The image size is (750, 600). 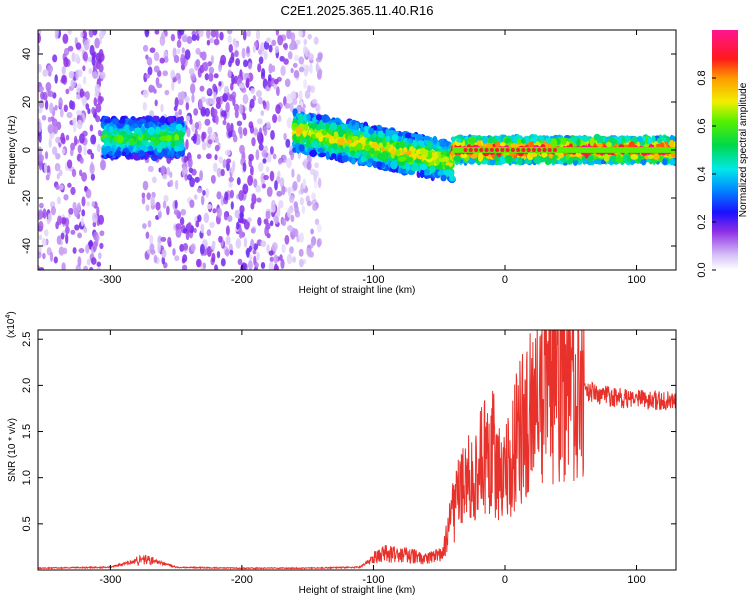 I want to click on colorbar-label: Normalized spectral amplitude, so click(x=743, y=149).